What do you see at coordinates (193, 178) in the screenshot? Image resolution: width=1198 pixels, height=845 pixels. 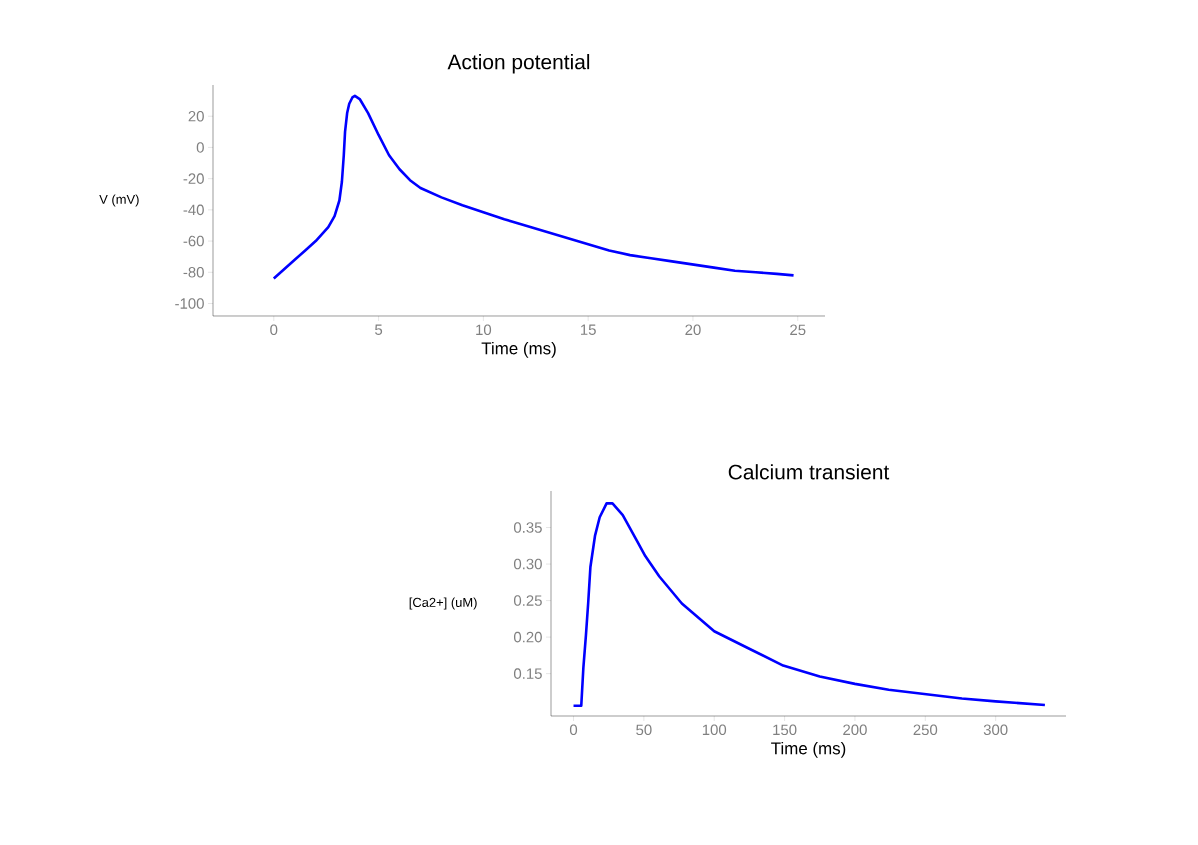 I see `y-tick-label: -20` at bounding box center [193, 178].